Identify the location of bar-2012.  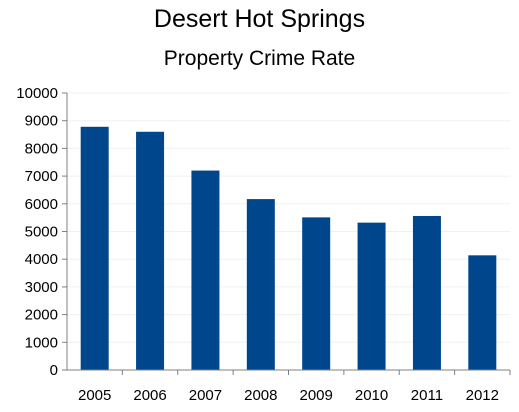
(482, 312).